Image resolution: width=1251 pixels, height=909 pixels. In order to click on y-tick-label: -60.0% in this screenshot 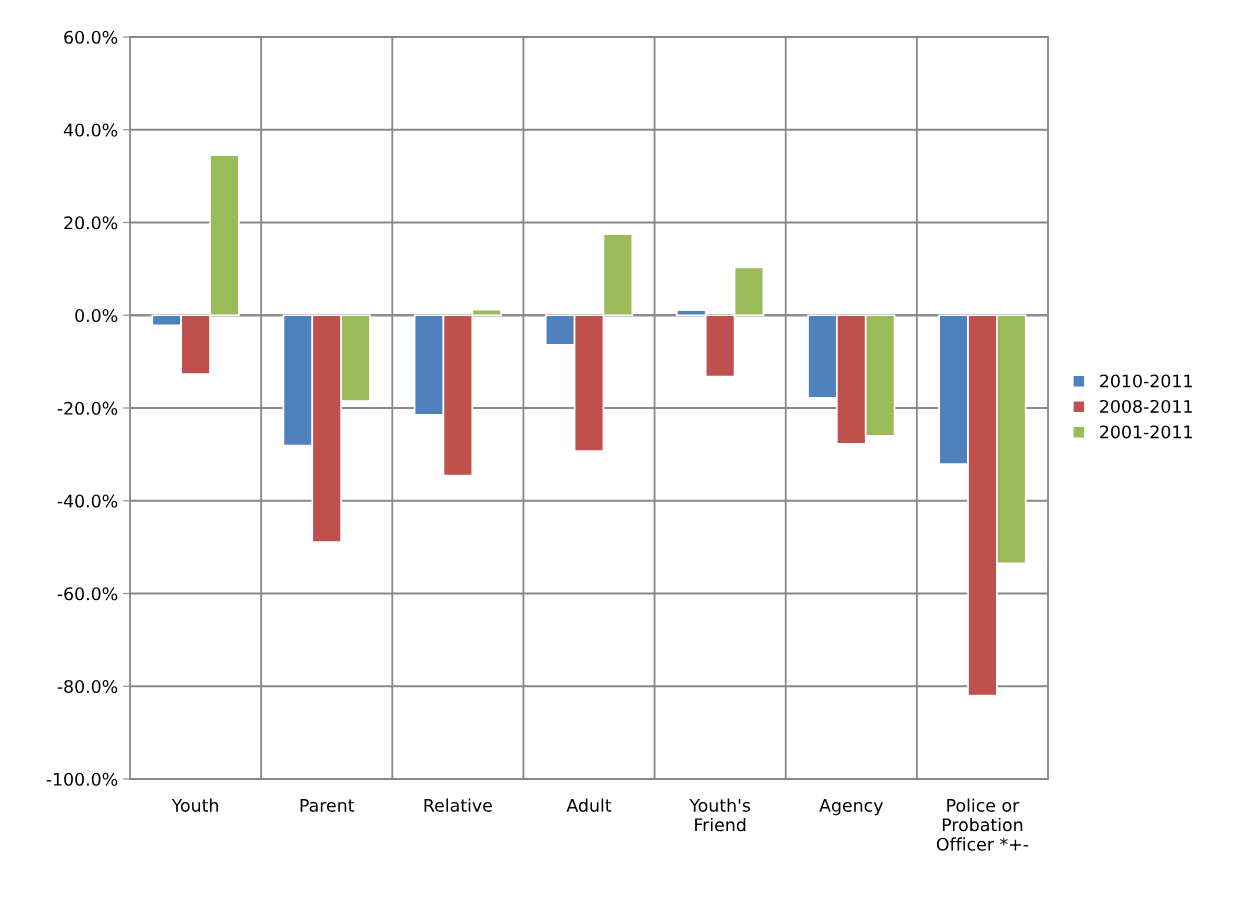, I will do `click(87, 594)`.